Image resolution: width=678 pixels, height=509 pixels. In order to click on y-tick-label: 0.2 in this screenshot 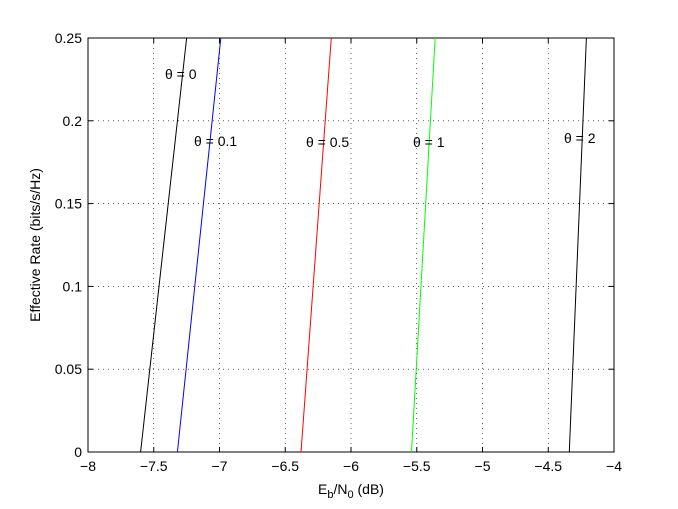, I will do `click(73, 121)`.